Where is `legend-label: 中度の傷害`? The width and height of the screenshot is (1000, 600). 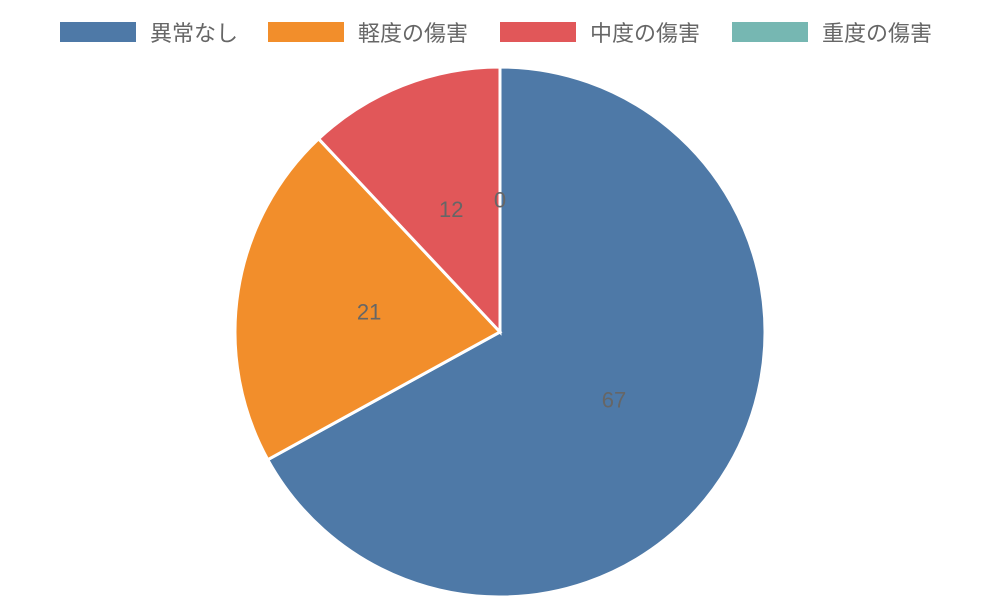 legend-label: 中度の傷害 is located at coordinates (645, 34).